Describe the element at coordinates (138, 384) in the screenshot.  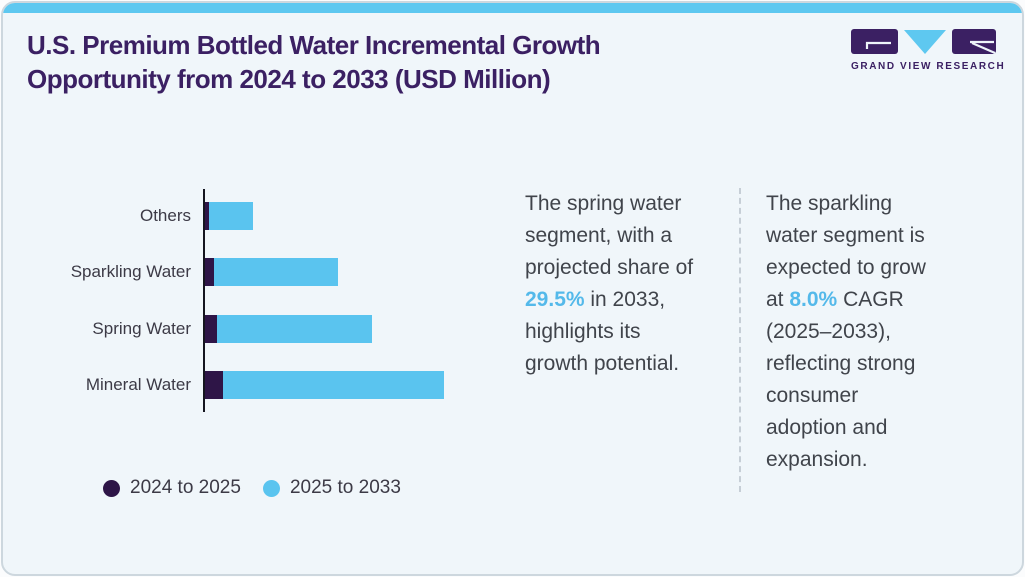
I see `category-label: Mineral Water` at that location.